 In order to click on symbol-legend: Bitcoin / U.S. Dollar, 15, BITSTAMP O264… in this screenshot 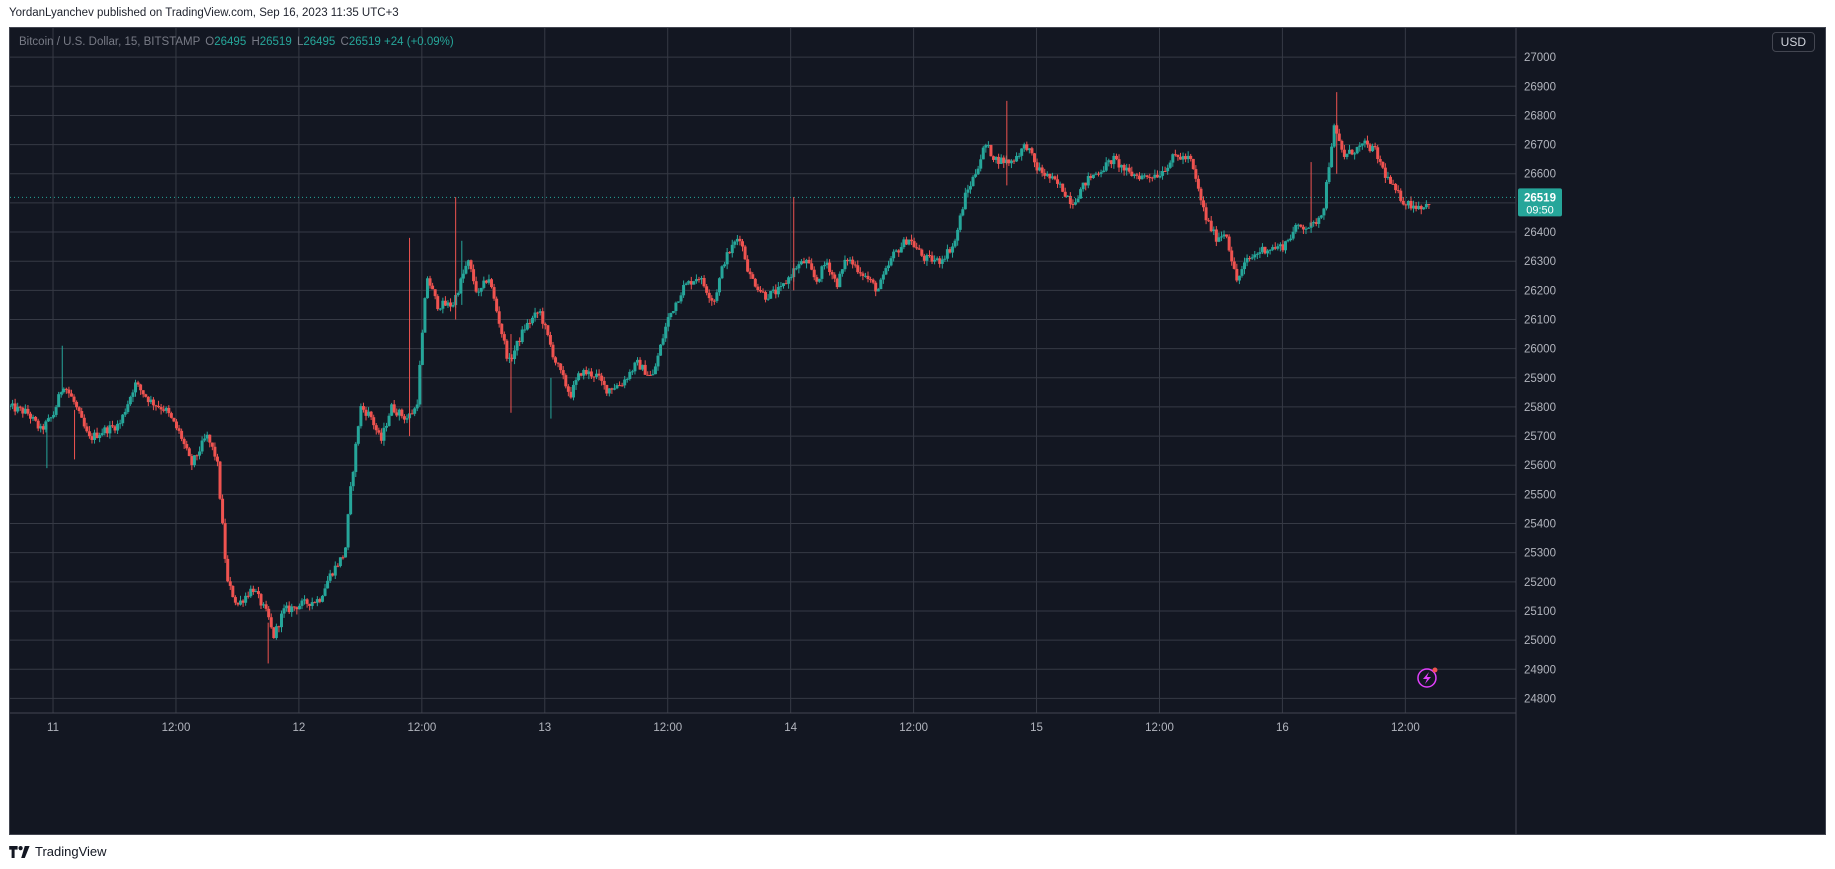, I will do `click(236, 42)`.